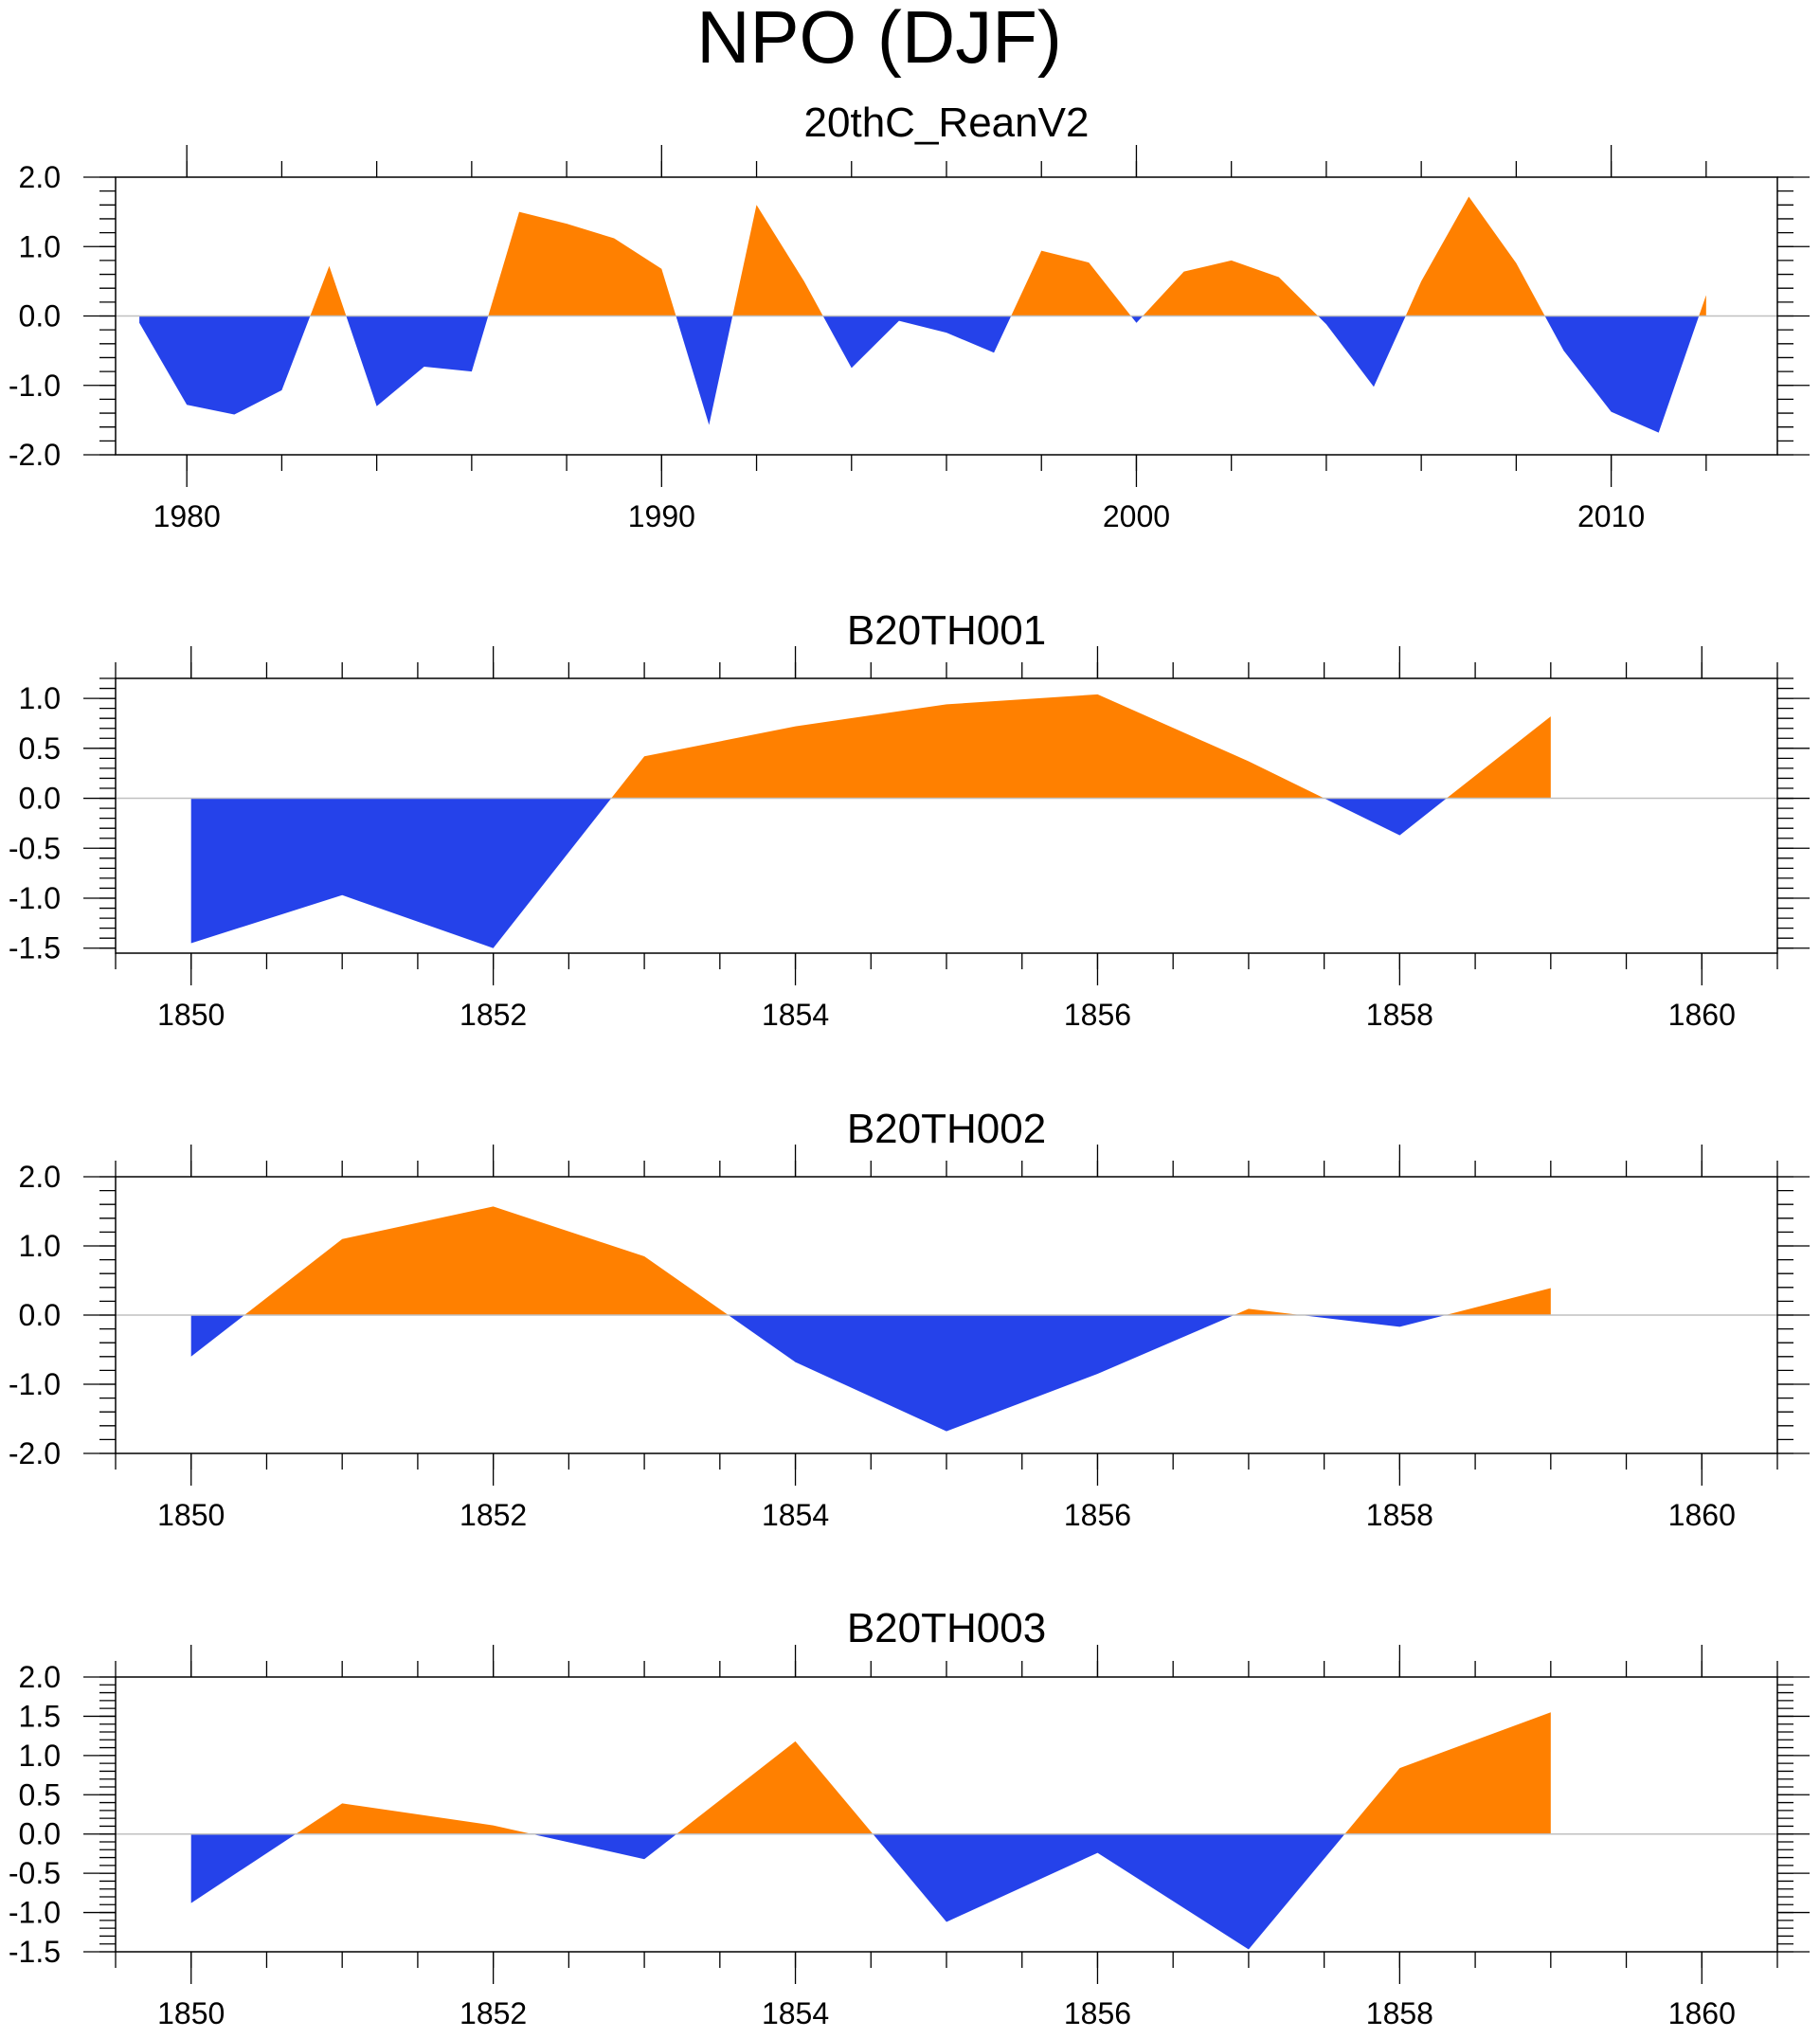  What do you see at coordinates (946, 630) in the screenshot?
I see `chart-title: B20TH001` at bounding box center [946, 630].